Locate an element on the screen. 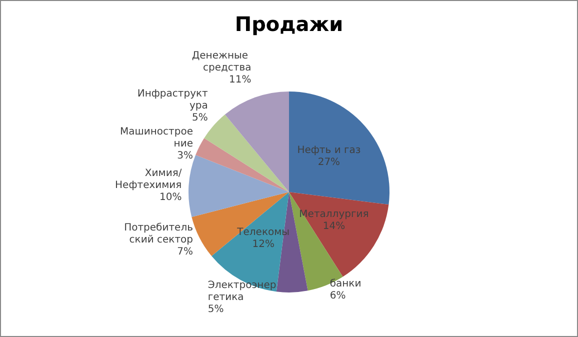  data-label: 27% is located at coordinates (329, 162).